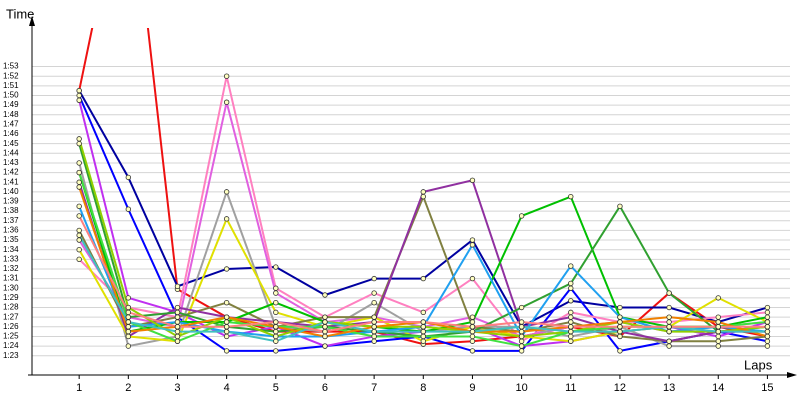 Image resolution: width=800 pixels, height=400 pixels. Describe the element at coordinates (32, 21) in the screenshot. I see `y-axis-arrow` at that location.